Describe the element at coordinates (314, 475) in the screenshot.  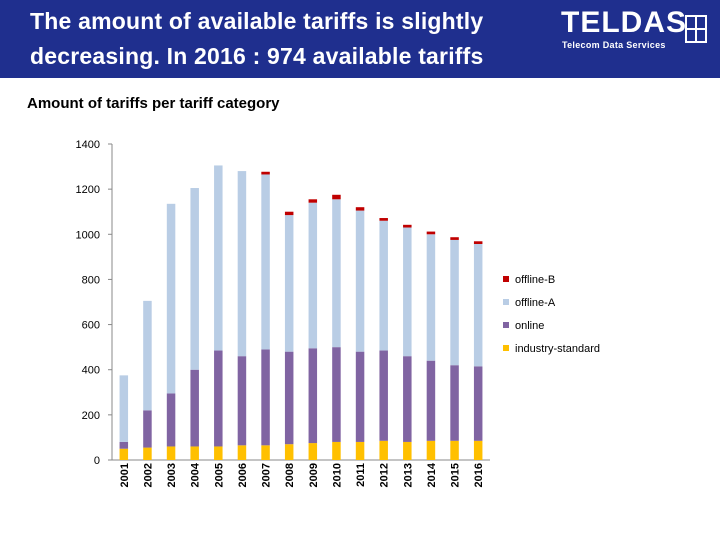
I see `x-tick-label-2009: 2009` at that location.